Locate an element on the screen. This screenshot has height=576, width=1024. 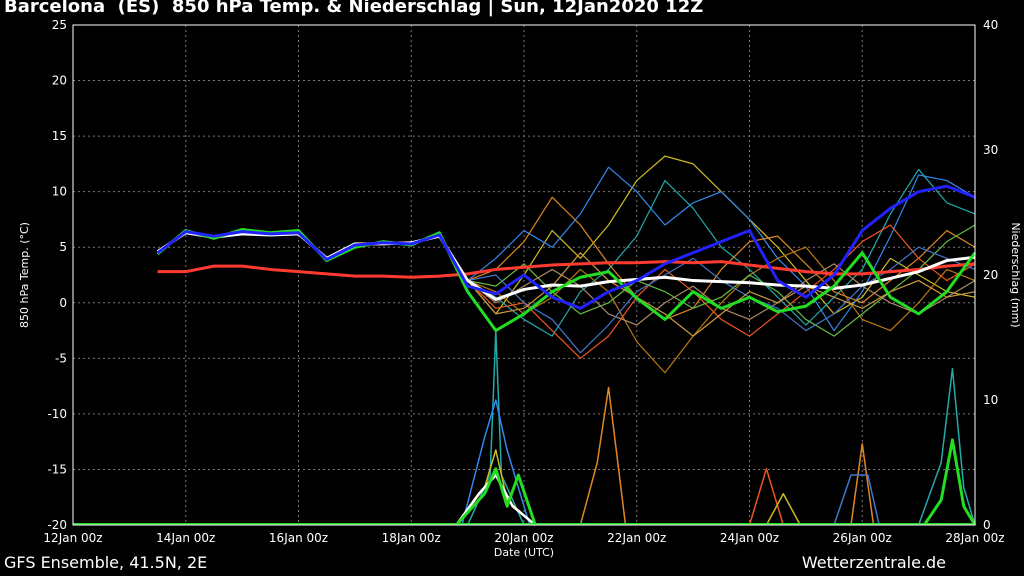
y-axis-label: 850 hPa Temp. (°C) is located at coordinates (24, 275).